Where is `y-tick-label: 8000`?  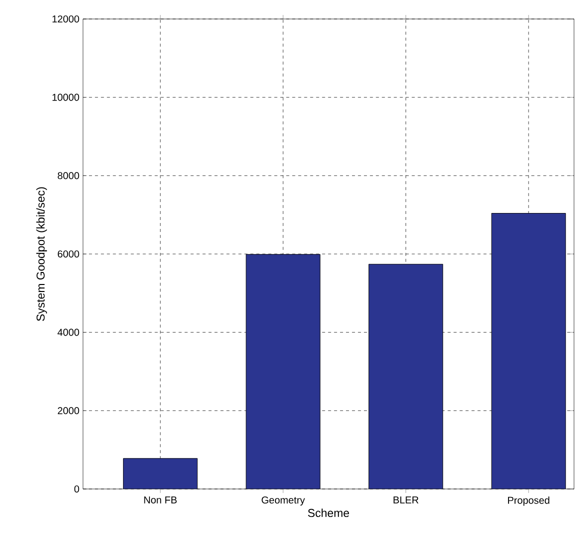 y-tick-label: 8000 is located at coordinates (69, 176).